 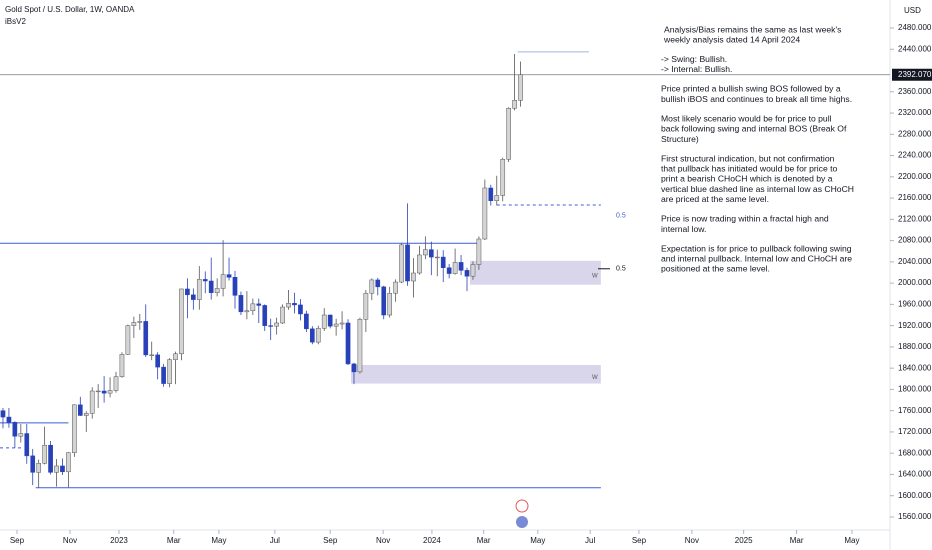 I want to click on annotation-line: internal low., so click(x=683, y=229).